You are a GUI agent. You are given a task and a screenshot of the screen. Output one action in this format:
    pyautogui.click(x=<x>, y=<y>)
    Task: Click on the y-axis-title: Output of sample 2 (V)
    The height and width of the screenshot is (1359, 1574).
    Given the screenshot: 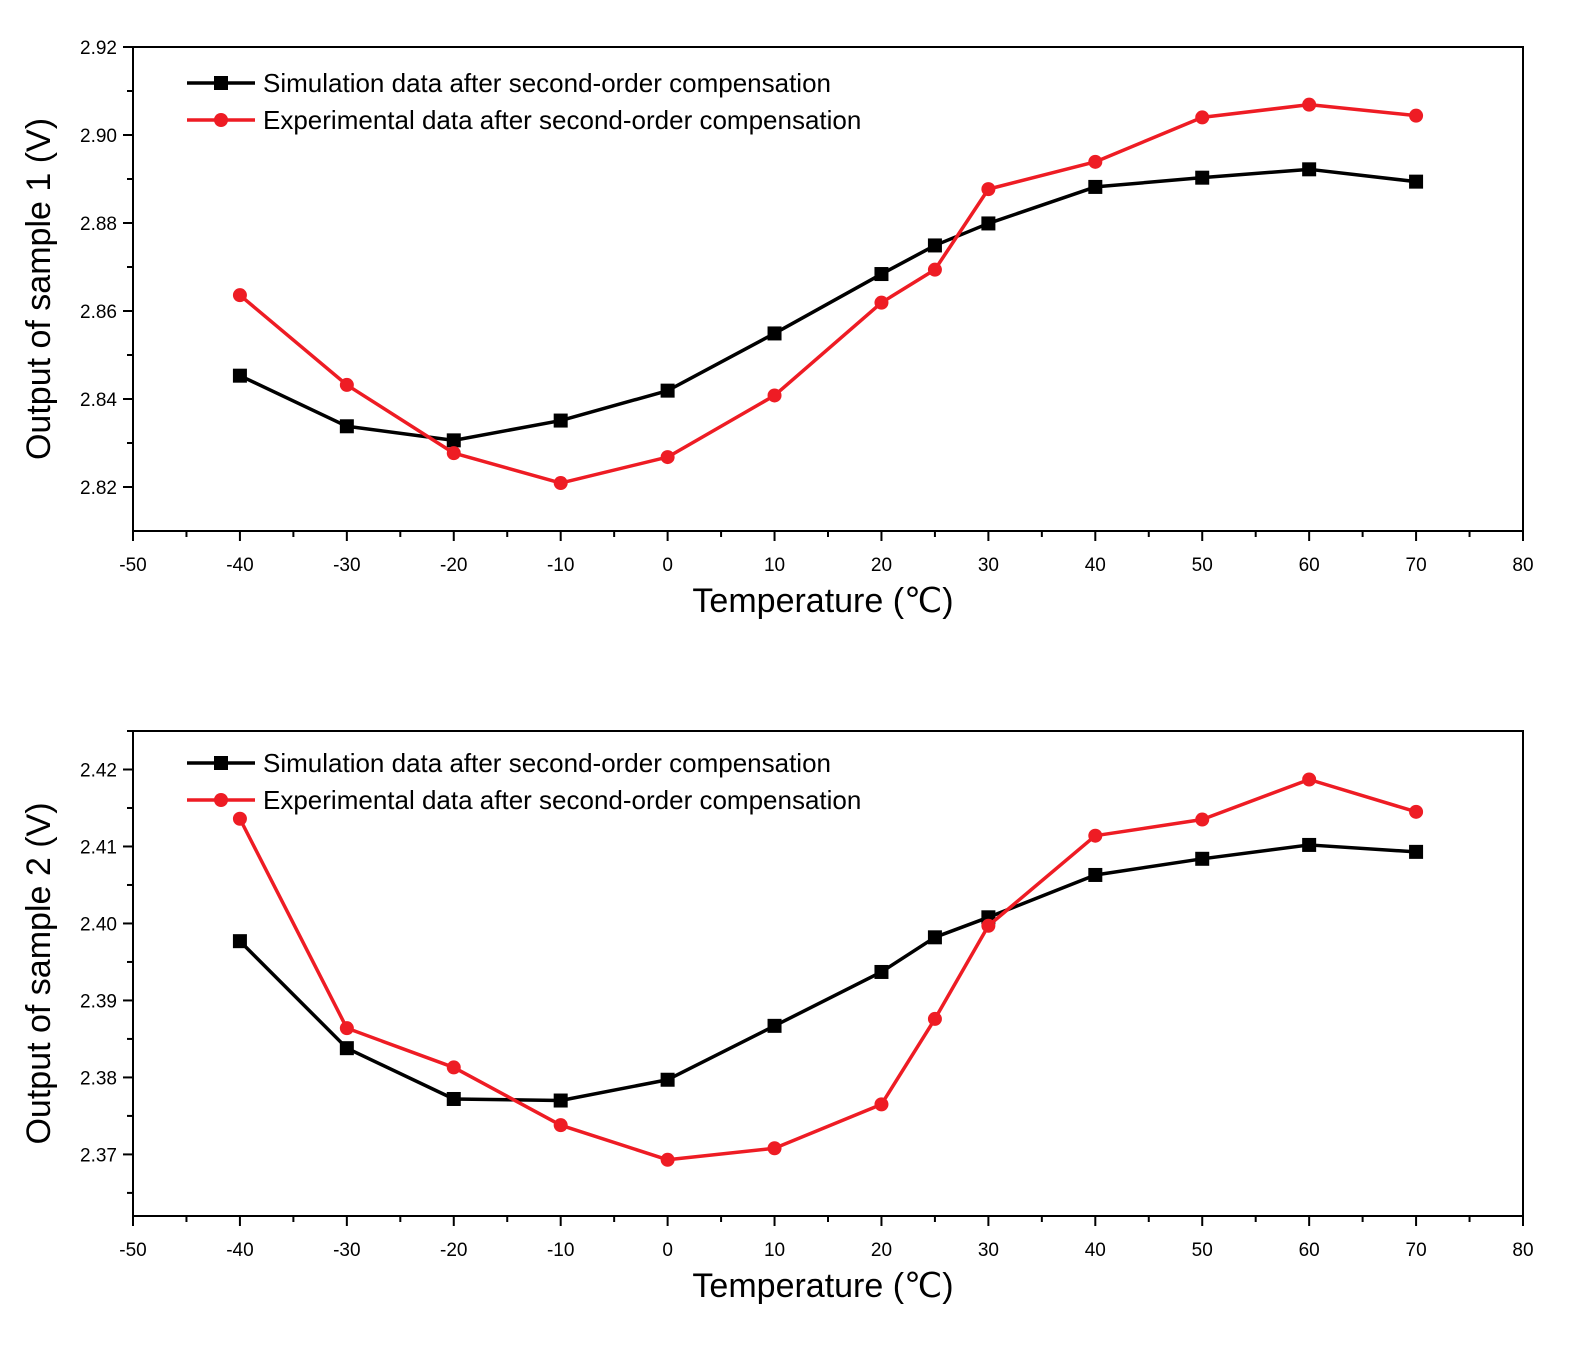 What is the action you would take?
    pyautogui.click(x=39, y=973)
    